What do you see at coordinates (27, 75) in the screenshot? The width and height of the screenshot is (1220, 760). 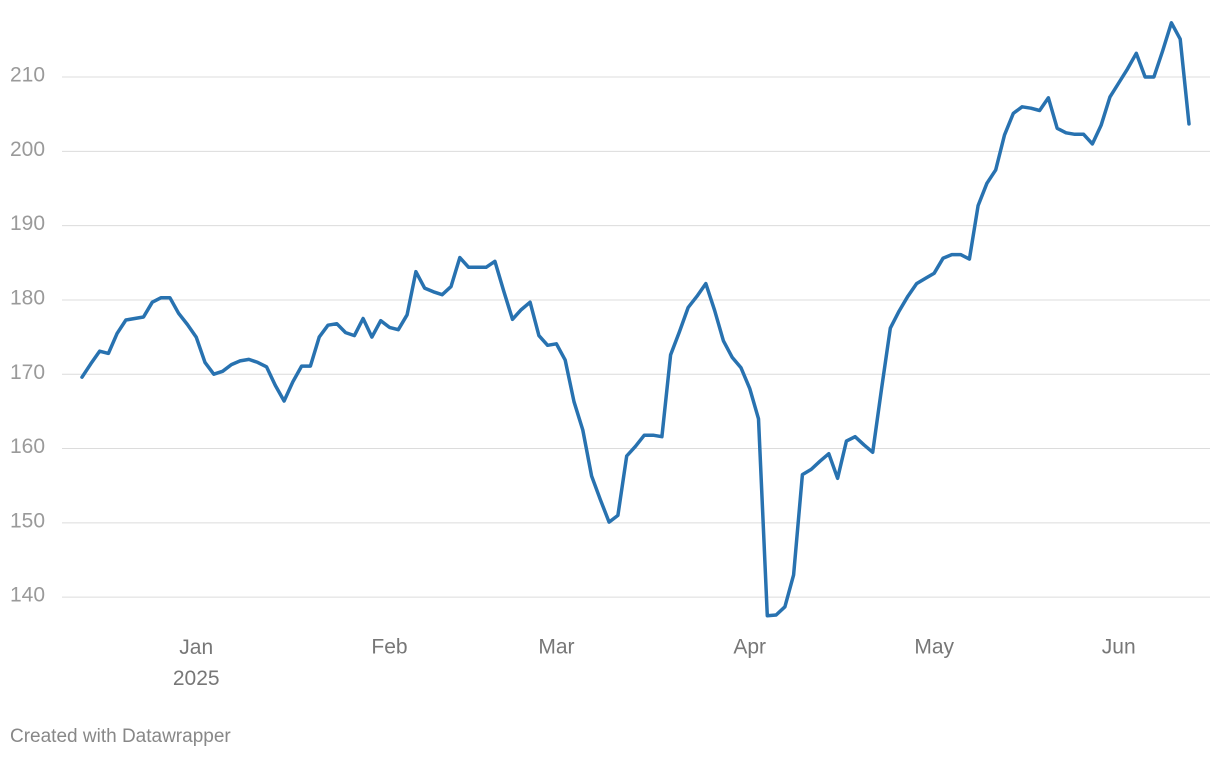 I see `y-tick-label: 210` at bounding box center [27, 75].